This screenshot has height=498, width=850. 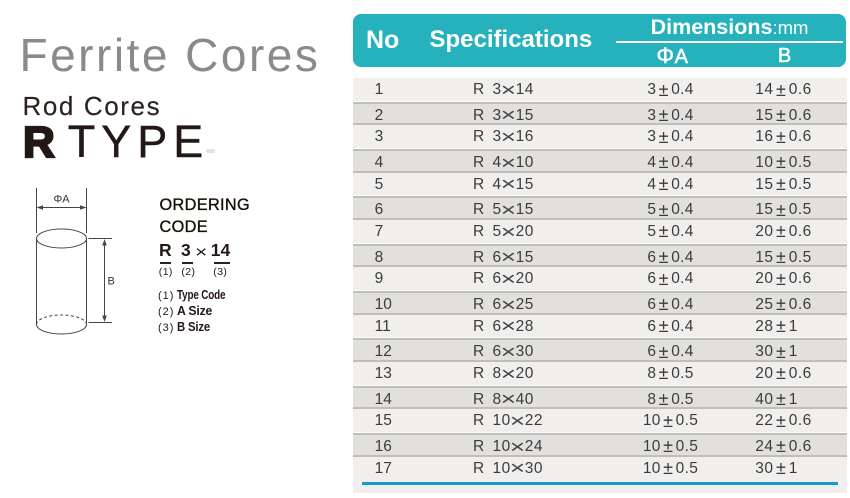 I want to click on svg-text: ΦA, so click(x=62, y=200).